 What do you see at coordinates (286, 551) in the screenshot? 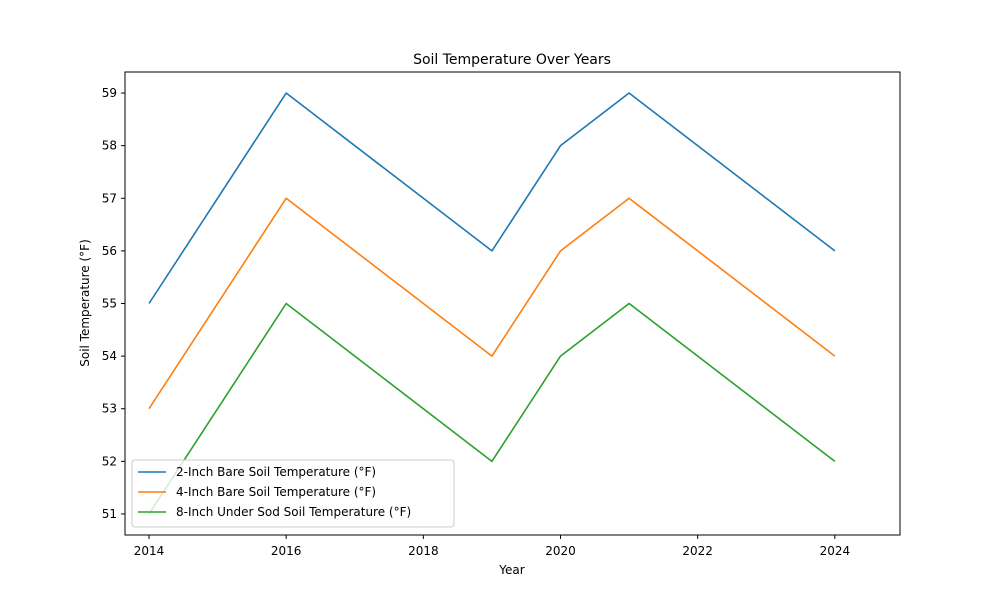
I see `x-tick-label: 2016` at bounding box center [286, 551].